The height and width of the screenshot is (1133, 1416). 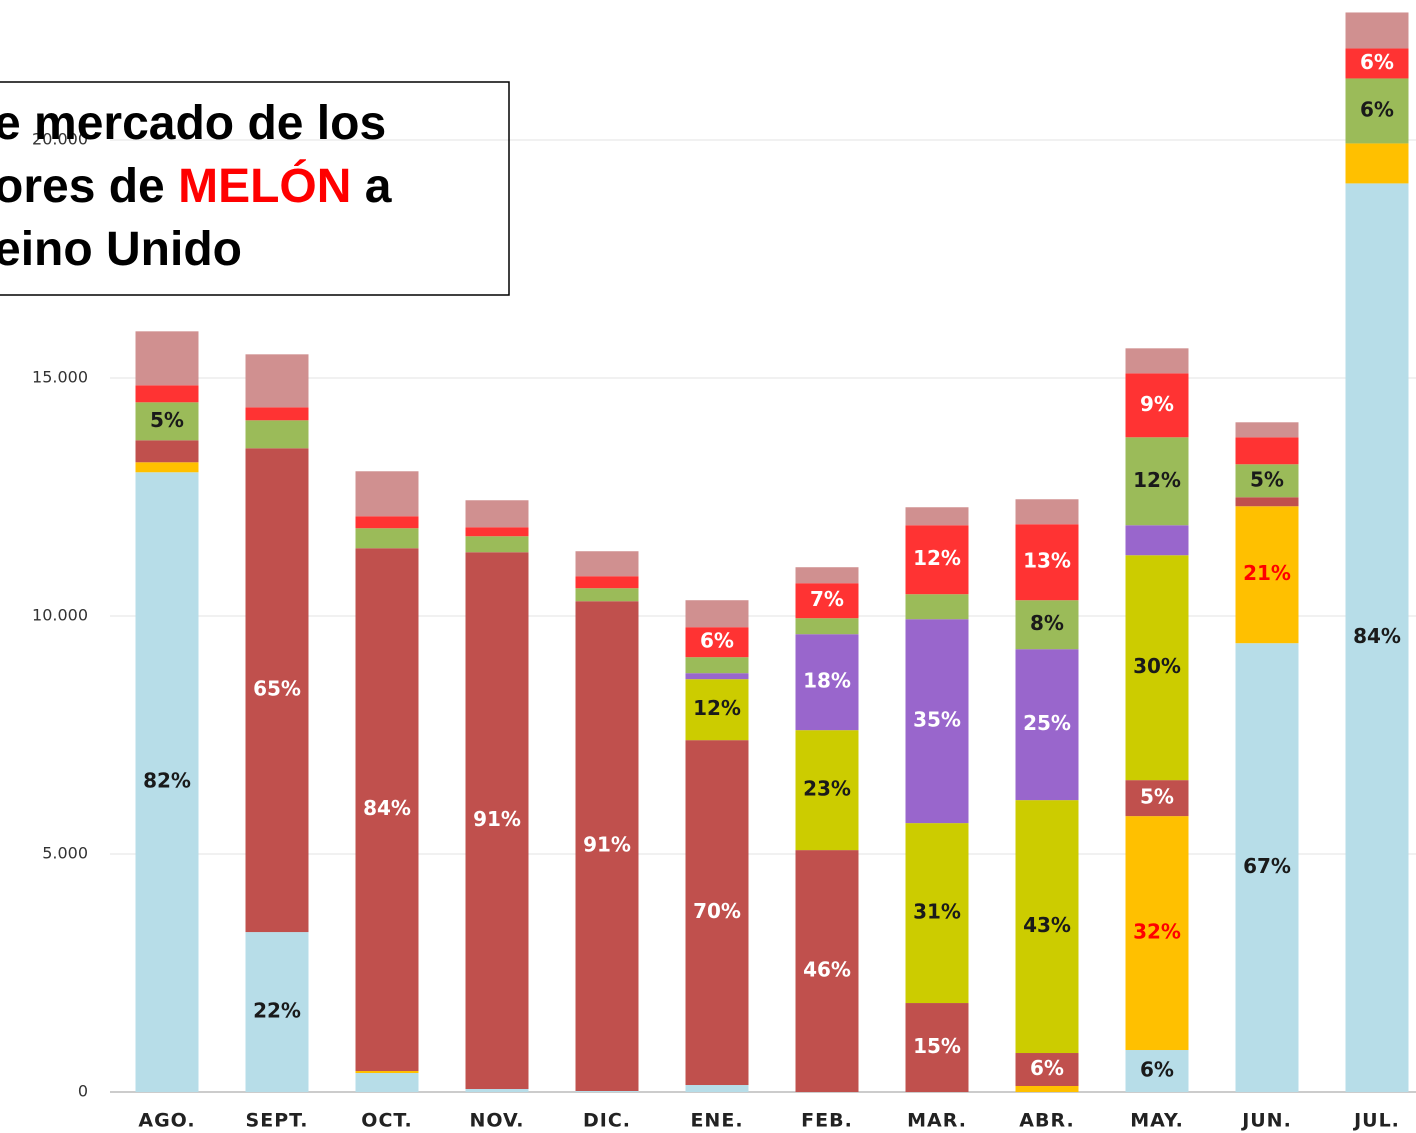 I want to click on x-tick-label: JUN., so click(x=1266, y=1121).